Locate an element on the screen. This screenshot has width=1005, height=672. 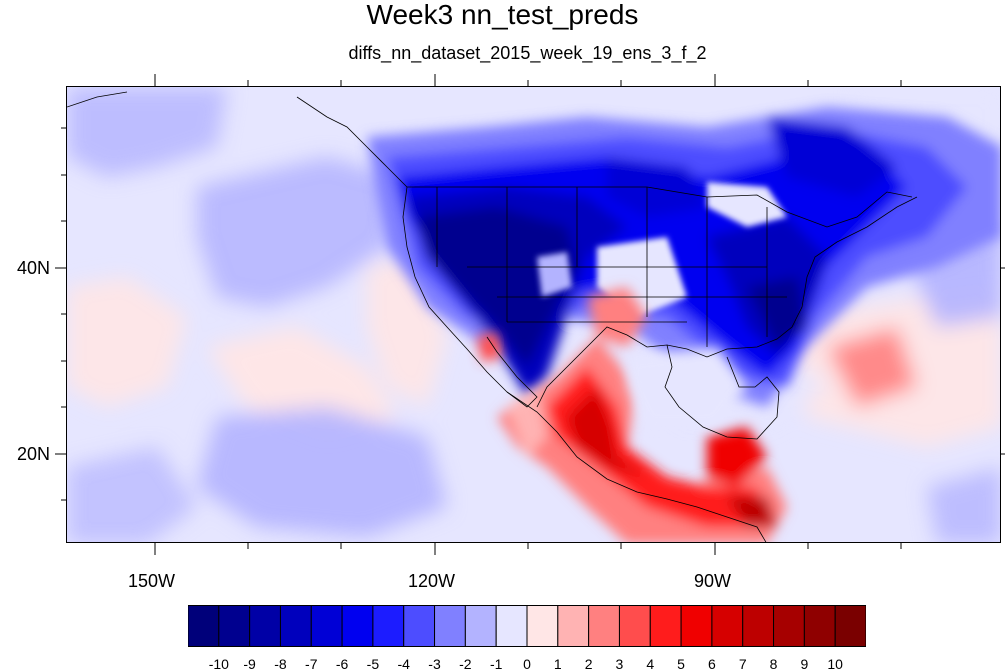
colorbar-tick-label: 10 is located at coordinates (835, 664).